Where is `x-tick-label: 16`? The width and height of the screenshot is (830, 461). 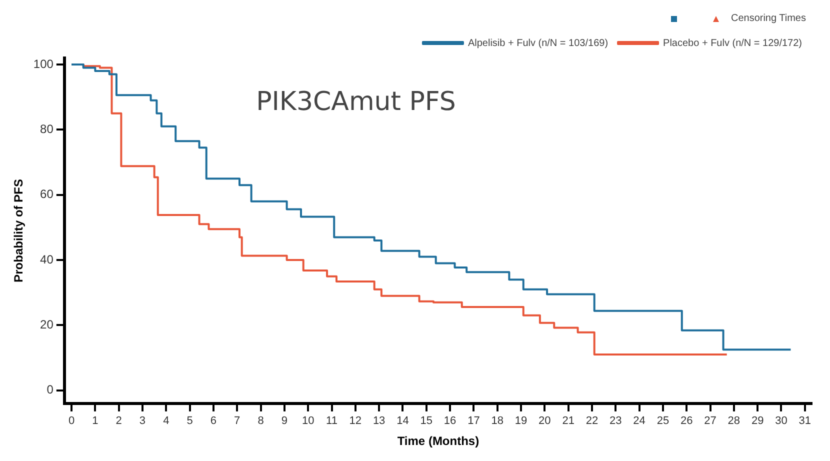
x-tick-label: 16 is located at coordinates (450, 421).